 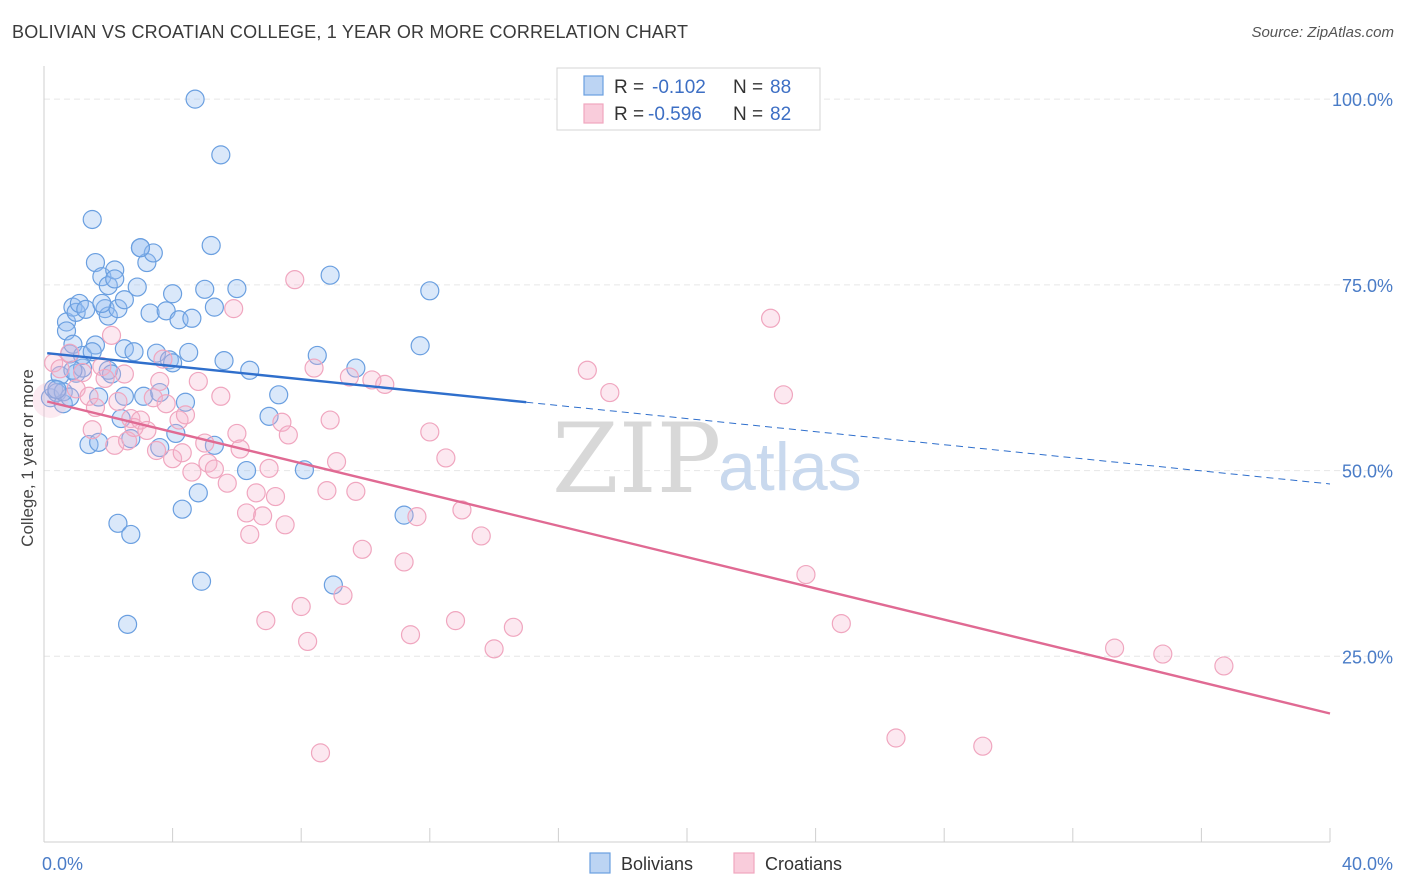 I want to click on legend-n-value-1: 88, so click(x=780, y=87).